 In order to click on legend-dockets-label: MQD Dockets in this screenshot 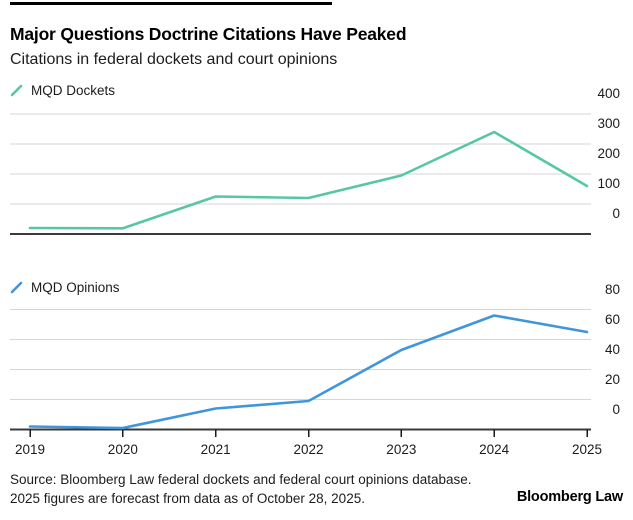, I will do `click(73, 90)`.